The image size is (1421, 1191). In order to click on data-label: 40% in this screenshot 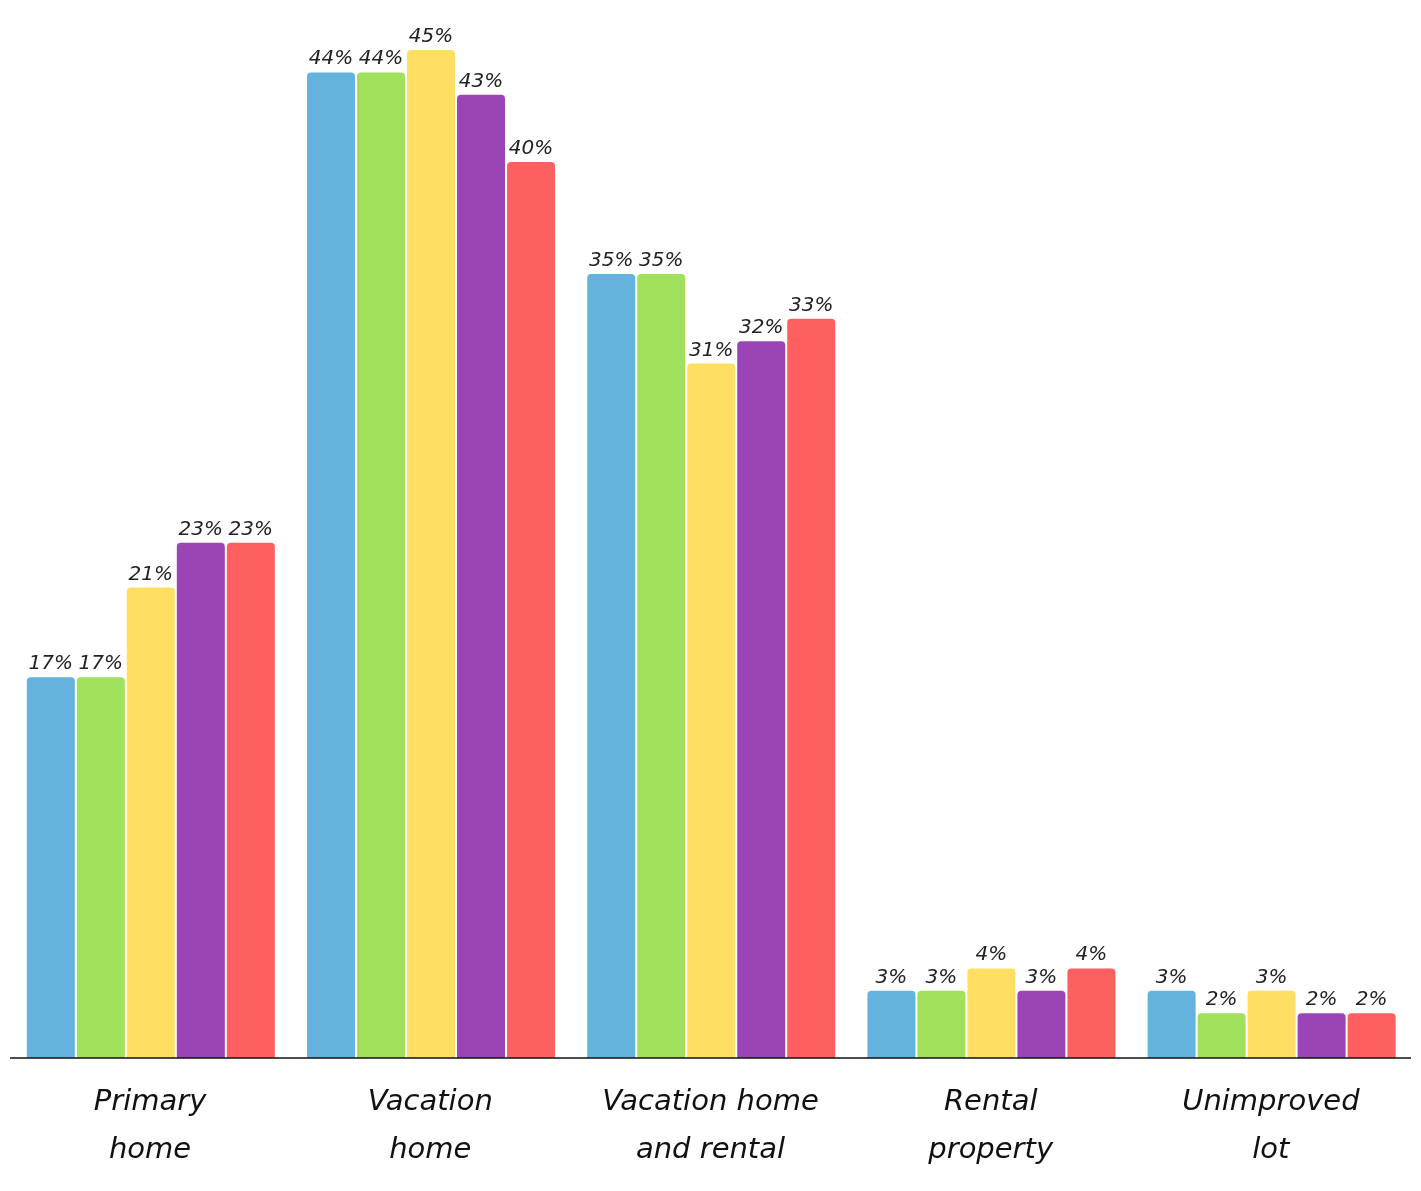, I will do `click(531, 147)`.